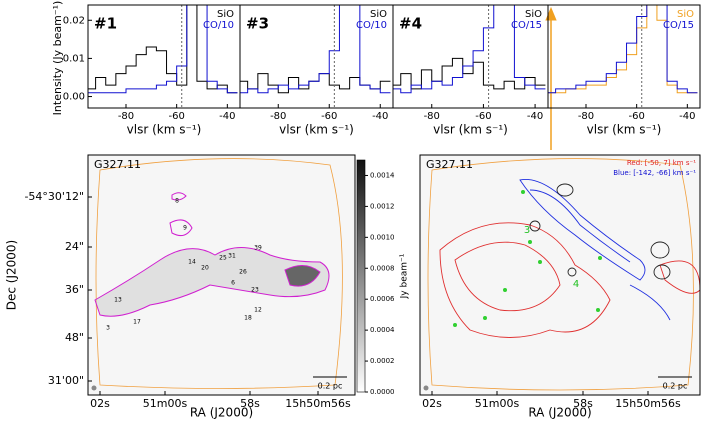 This screenshot has height=430, width=711. Describe the element at coordinates (137, 322) in the screenshot. I see `source-label: 17` at that location.